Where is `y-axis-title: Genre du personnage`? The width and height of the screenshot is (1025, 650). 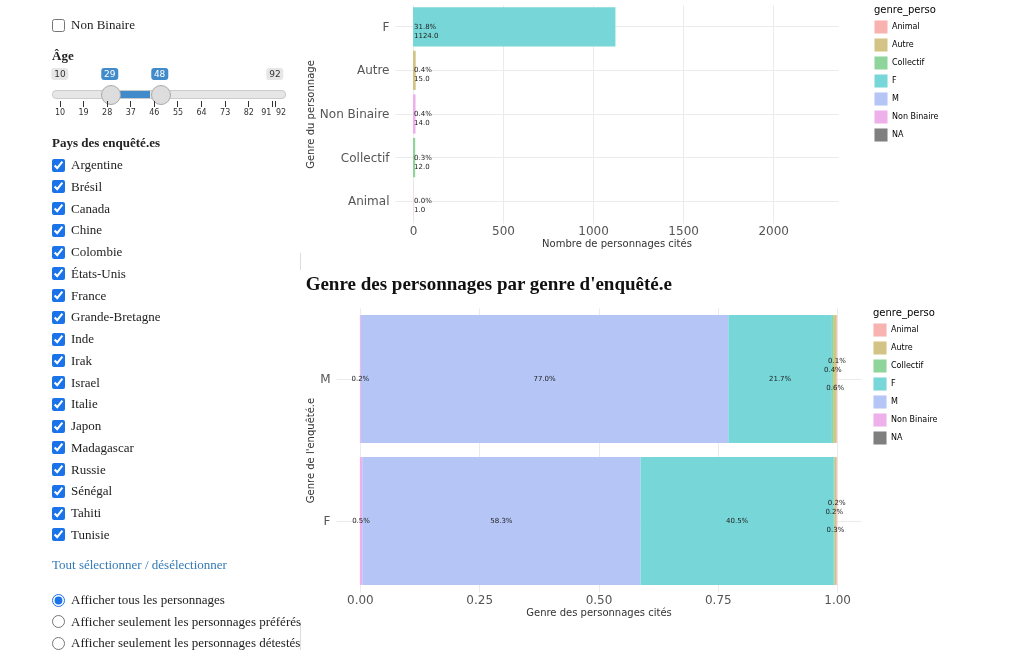 y-axis-title: Genre du personnage is located at coordinates (310, 114).